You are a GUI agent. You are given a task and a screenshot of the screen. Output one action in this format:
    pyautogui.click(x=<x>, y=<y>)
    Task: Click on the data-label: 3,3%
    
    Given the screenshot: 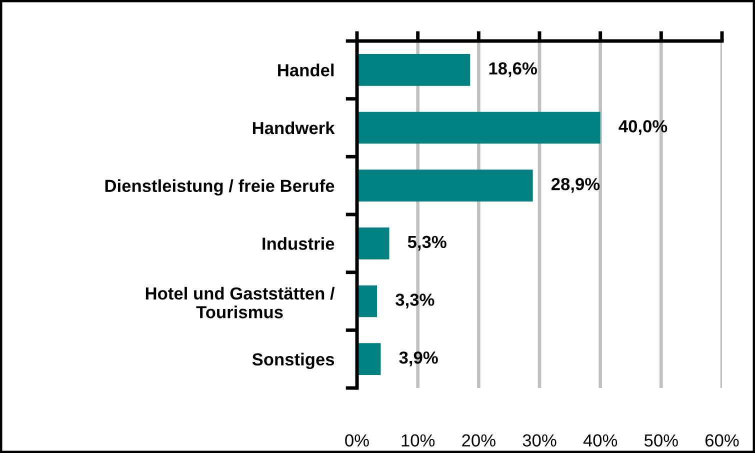 What is the action you would take?
    pyautogui.click(x=415, y=301)
    